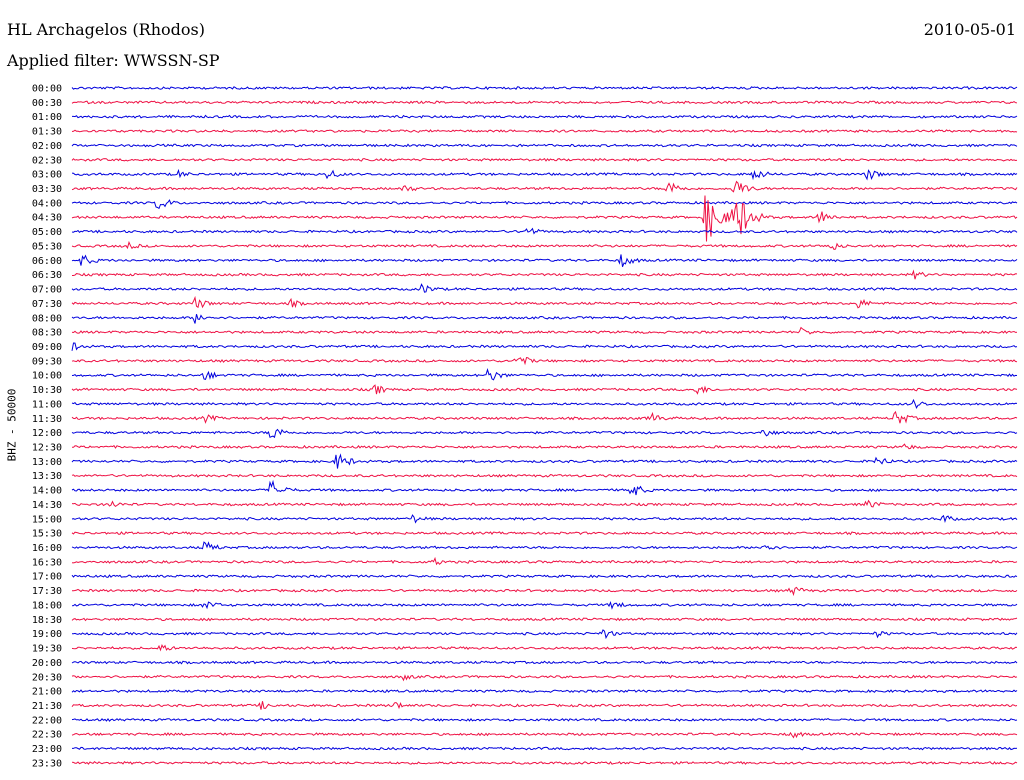  What do you see at coordinates (47, 605) in the screenshot?
I see `trace-time-label: 18:00` at bounding box center [47, 605].